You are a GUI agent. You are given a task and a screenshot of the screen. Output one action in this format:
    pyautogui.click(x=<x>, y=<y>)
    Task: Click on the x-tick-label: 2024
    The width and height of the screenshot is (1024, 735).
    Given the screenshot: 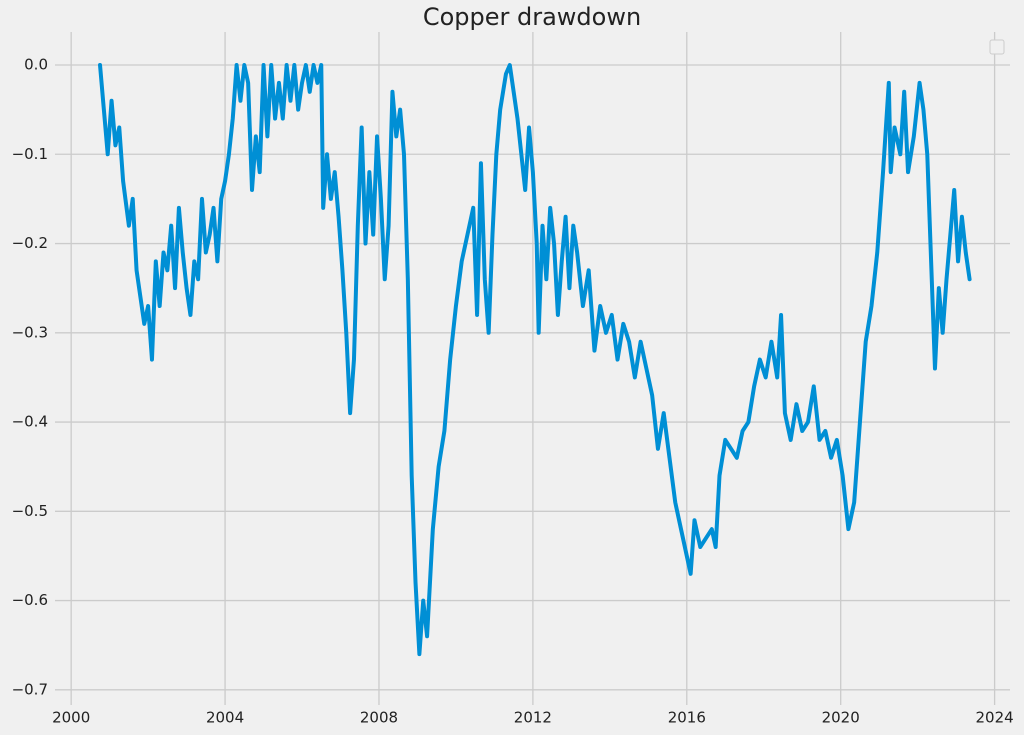 What is the action you would take?
    pyautogui.click(x=995, y=718)
    